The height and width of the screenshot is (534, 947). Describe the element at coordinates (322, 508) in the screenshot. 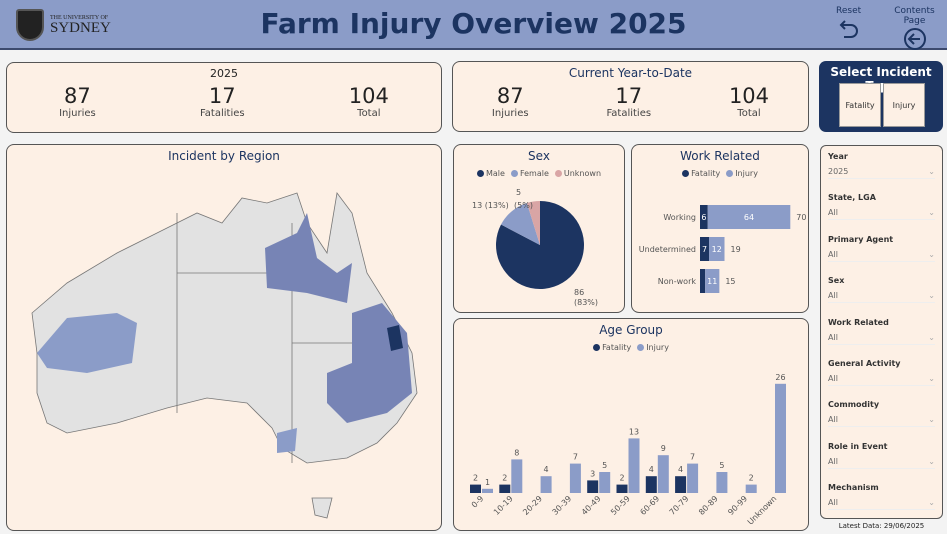

I see `region-tas` at that location.